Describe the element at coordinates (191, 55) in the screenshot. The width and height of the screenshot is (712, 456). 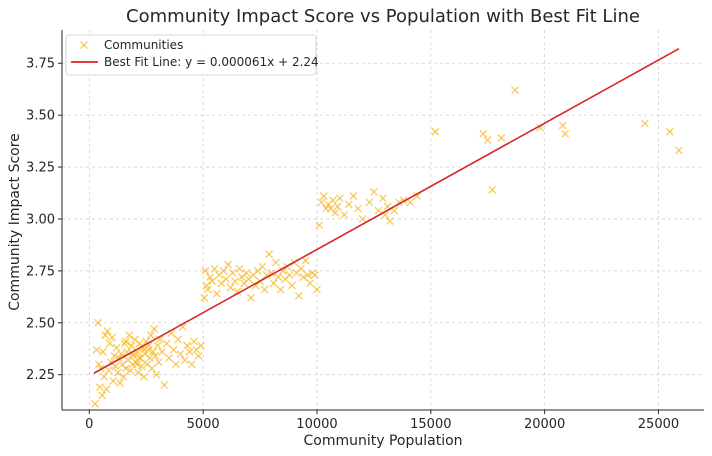
I see `legend-box` at that location.